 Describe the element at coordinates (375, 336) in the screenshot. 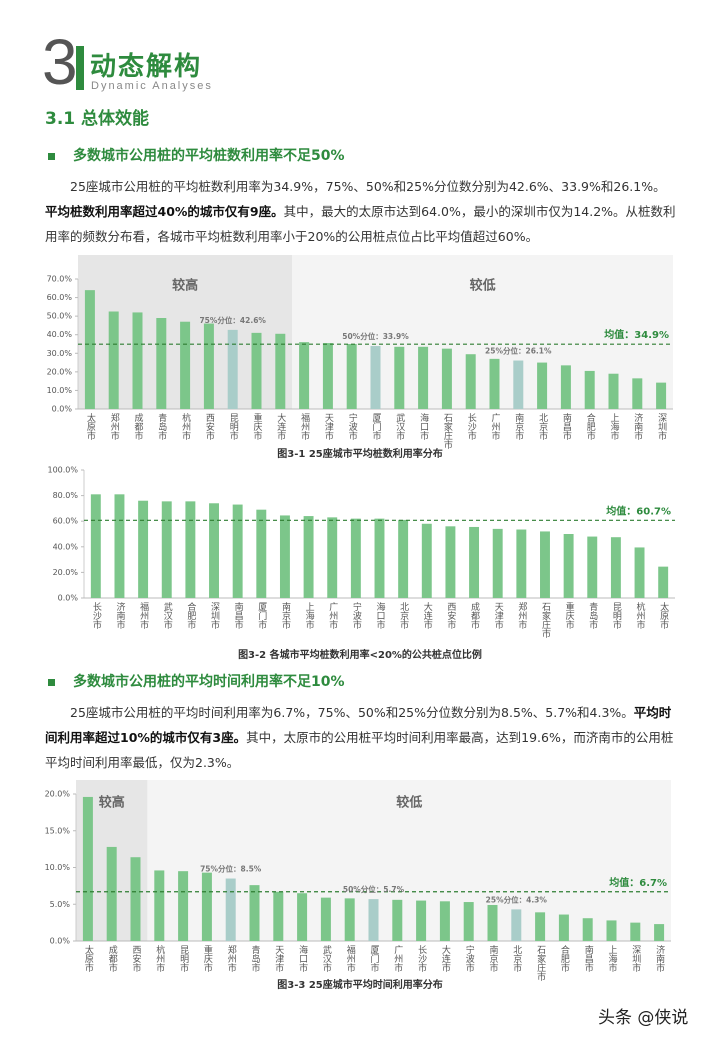

I see `quantile-label: 50%分位：33.9%` at that location.